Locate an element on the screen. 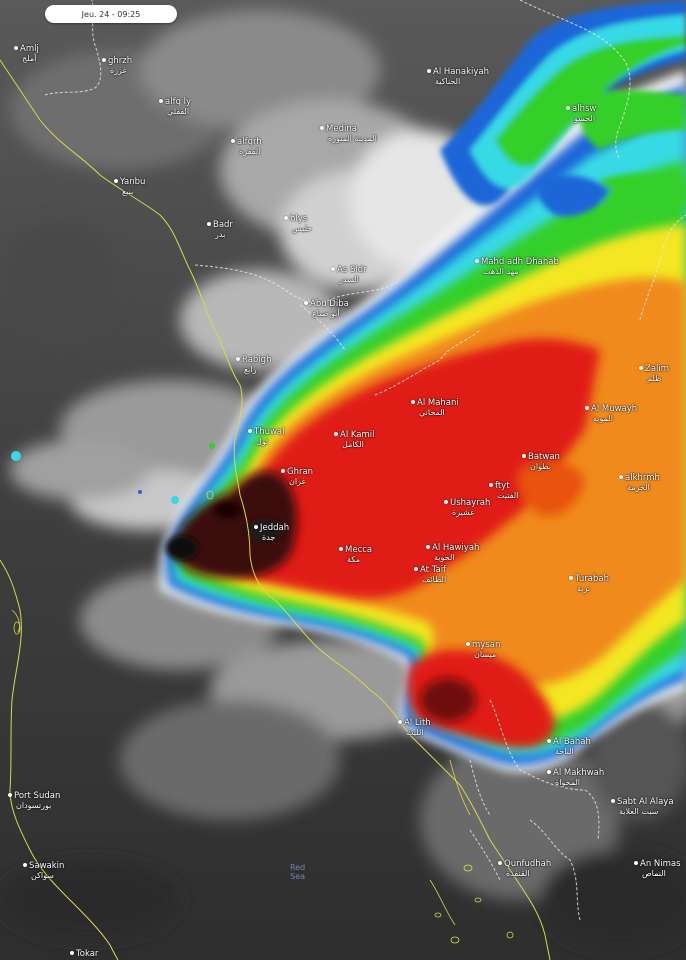 This screenshot has width=686, height=960. place-label: Qunfudhah القنفذة is located at coordinates (525, 869).